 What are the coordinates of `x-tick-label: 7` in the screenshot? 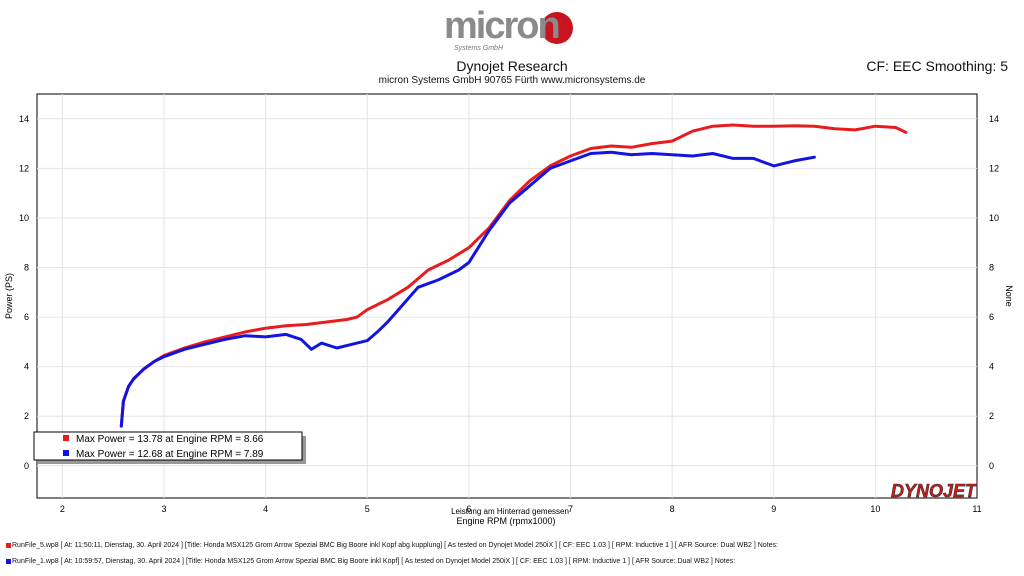 It's located at (570, 509).